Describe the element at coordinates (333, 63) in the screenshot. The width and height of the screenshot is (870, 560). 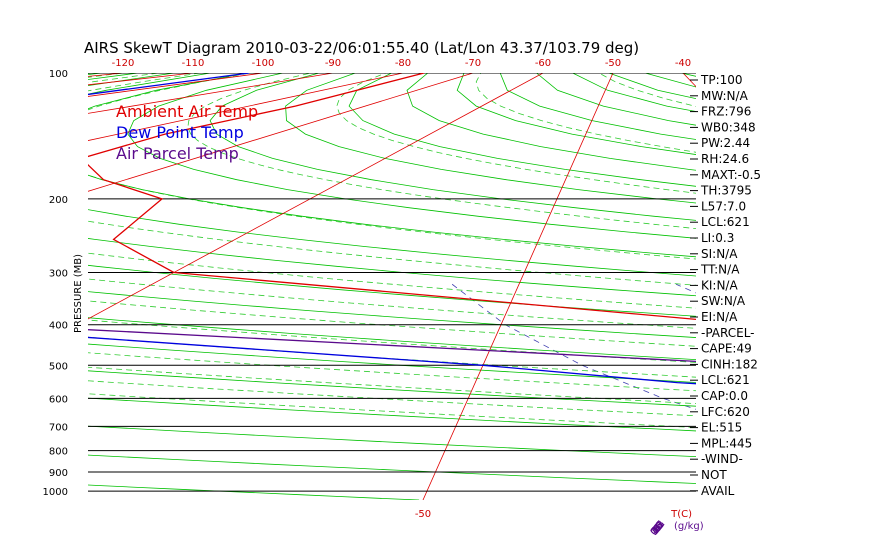
I see `top-temp-tick-label: -90` at that location.